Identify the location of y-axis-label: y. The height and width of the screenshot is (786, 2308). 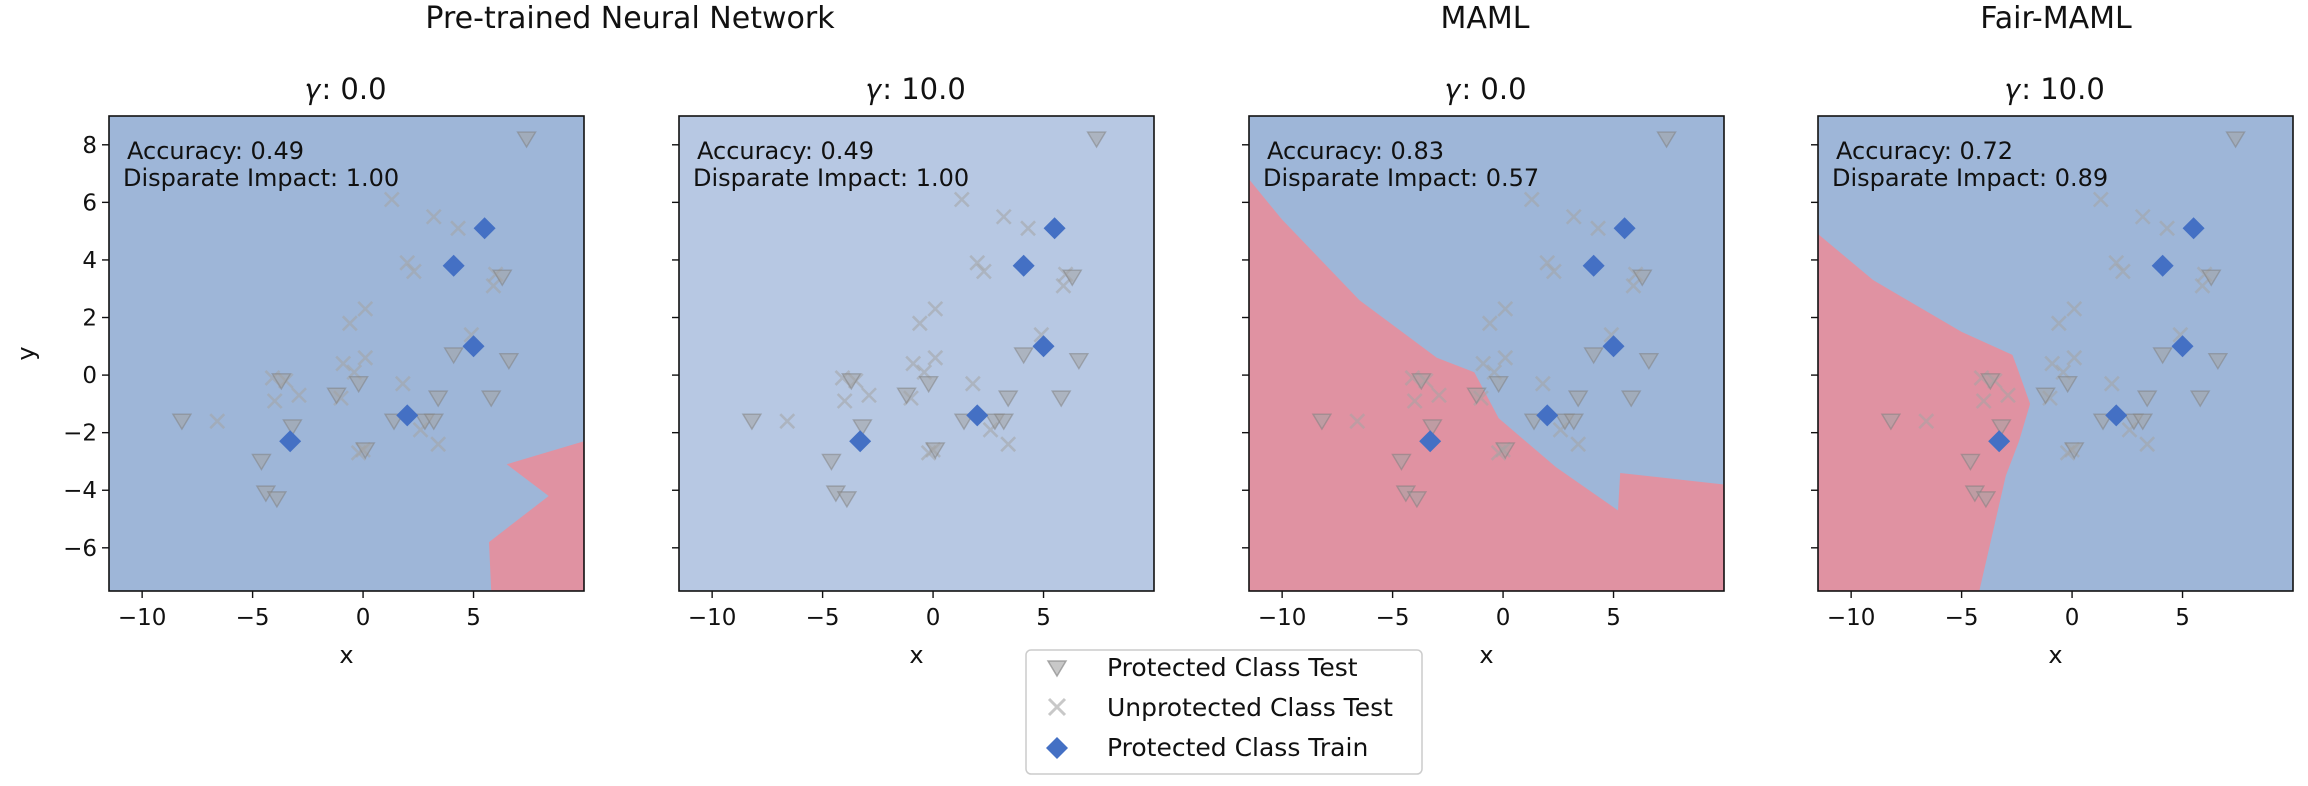
(26, 353).